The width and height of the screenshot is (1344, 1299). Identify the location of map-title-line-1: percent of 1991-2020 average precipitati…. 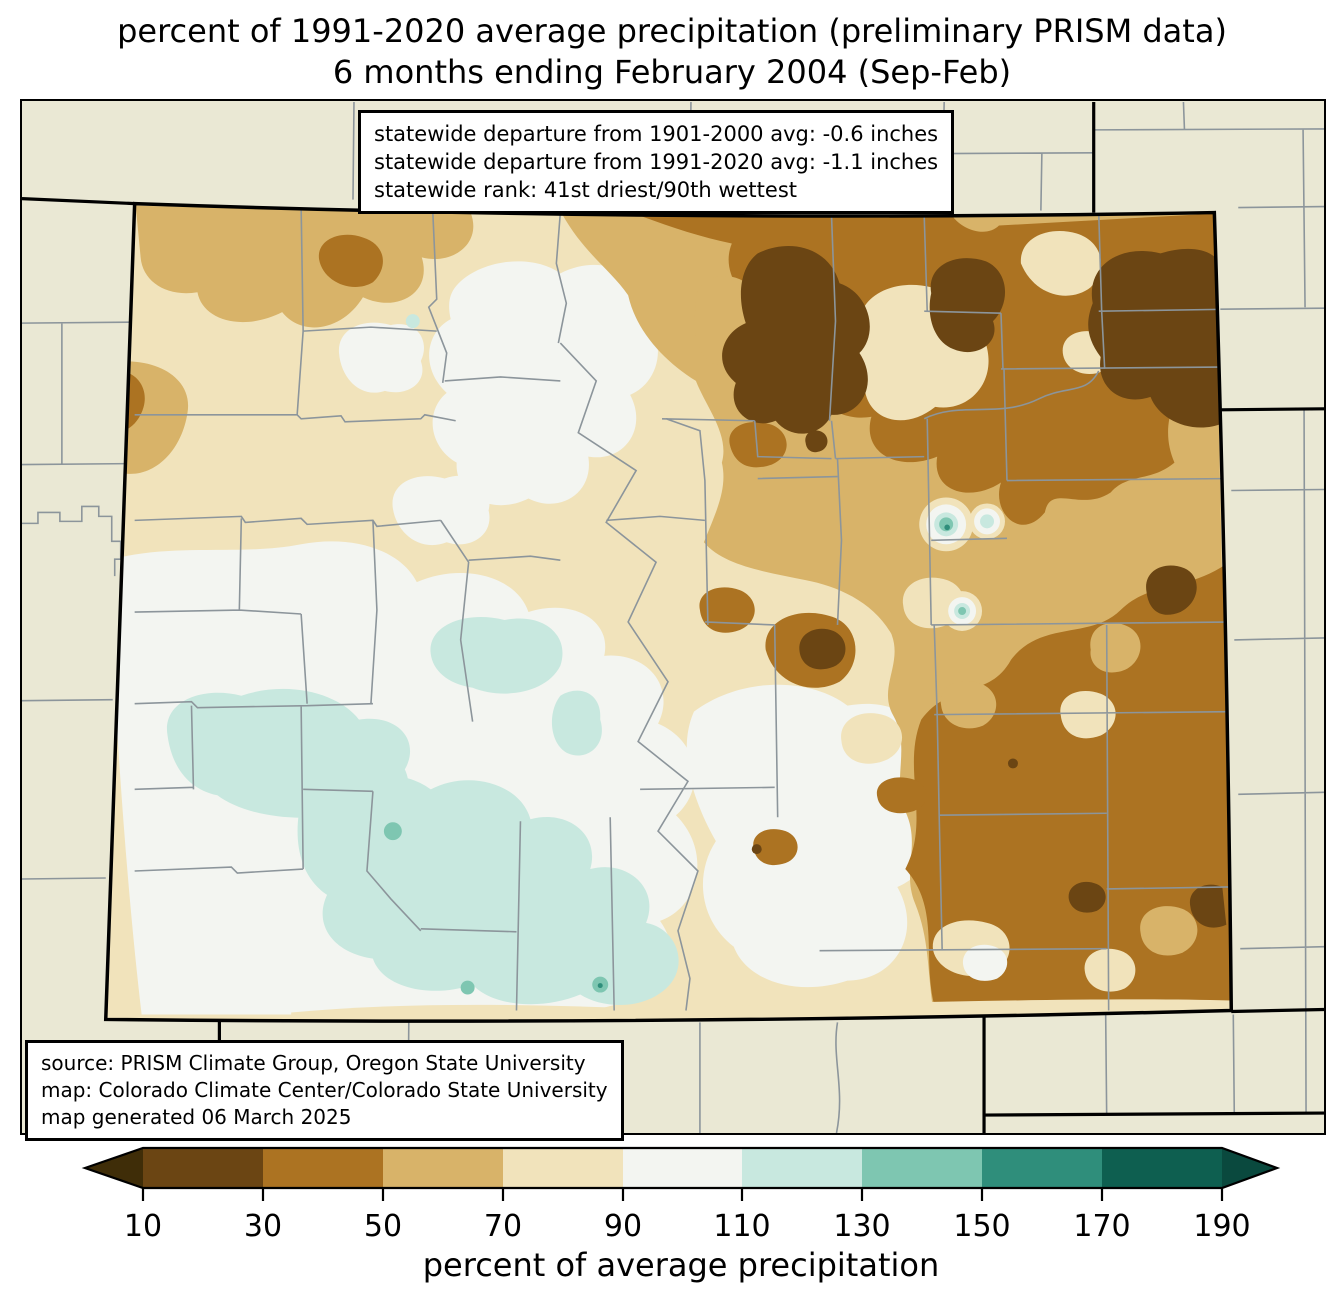
(672, 31).